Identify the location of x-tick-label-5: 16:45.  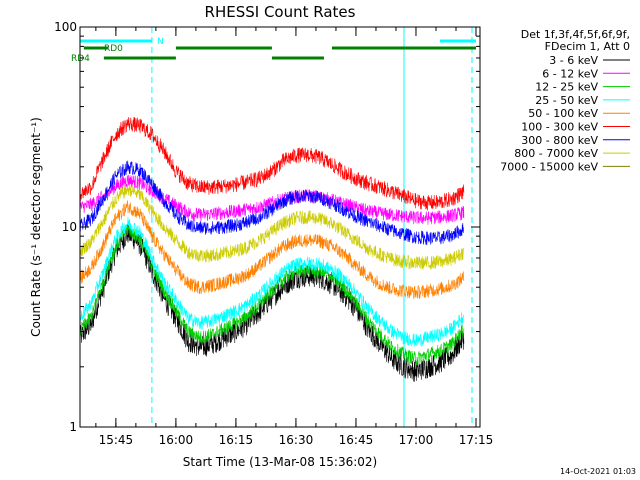
(356, 440).